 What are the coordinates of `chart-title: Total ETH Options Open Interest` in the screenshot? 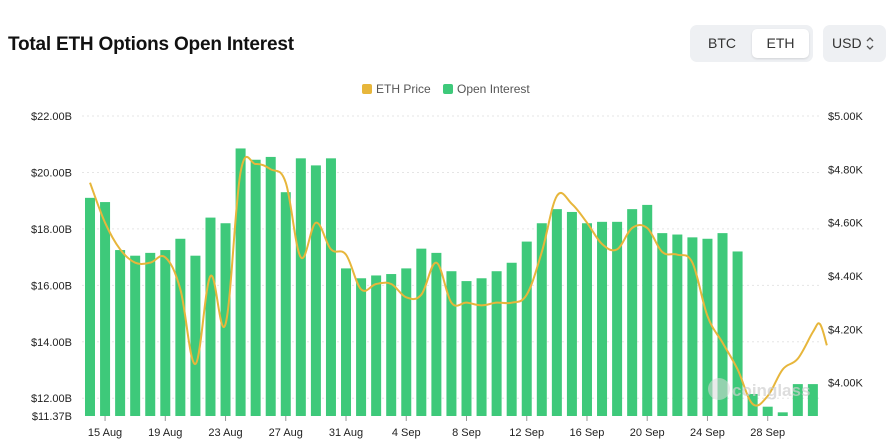 It's located at (151, 44).